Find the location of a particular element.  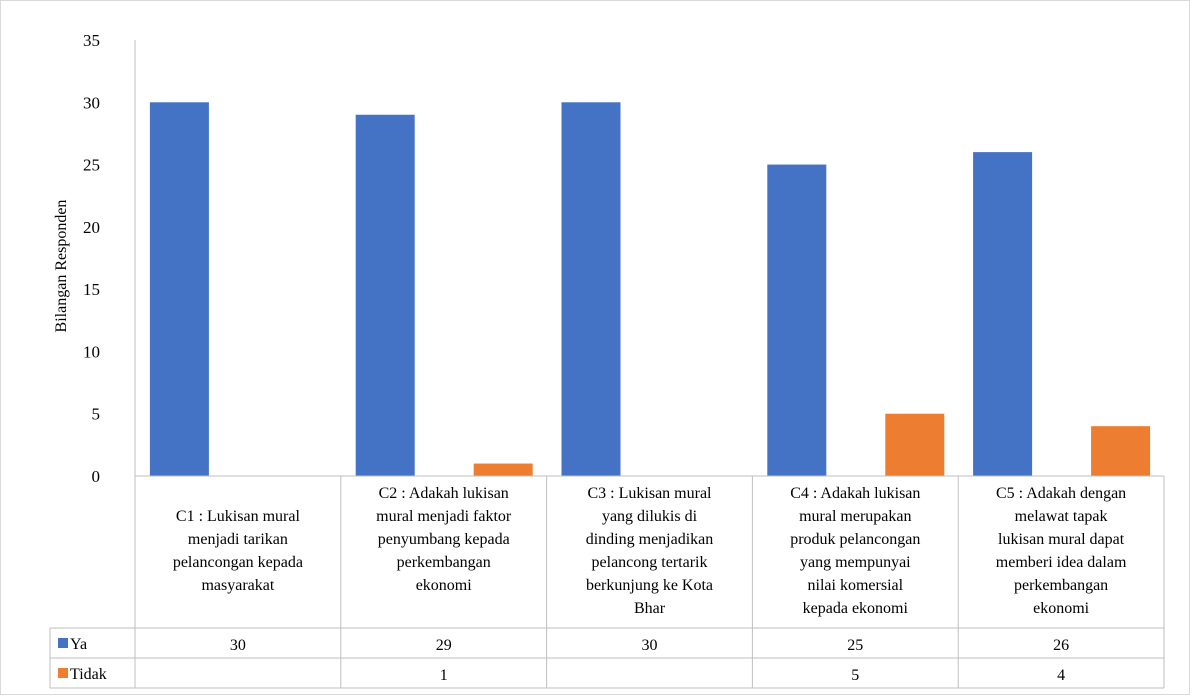

category-label-line: C3 : Lukisan mural is located at coordinates (650, 493).